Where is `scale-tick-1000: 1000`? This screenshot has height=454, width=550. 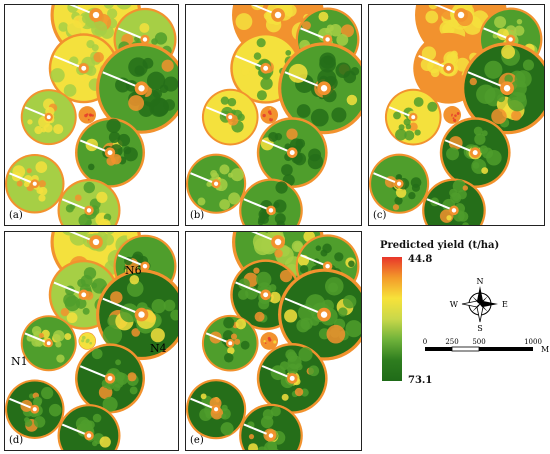
scale-tick-1000: 1000 is located at coordinates (533, 342).